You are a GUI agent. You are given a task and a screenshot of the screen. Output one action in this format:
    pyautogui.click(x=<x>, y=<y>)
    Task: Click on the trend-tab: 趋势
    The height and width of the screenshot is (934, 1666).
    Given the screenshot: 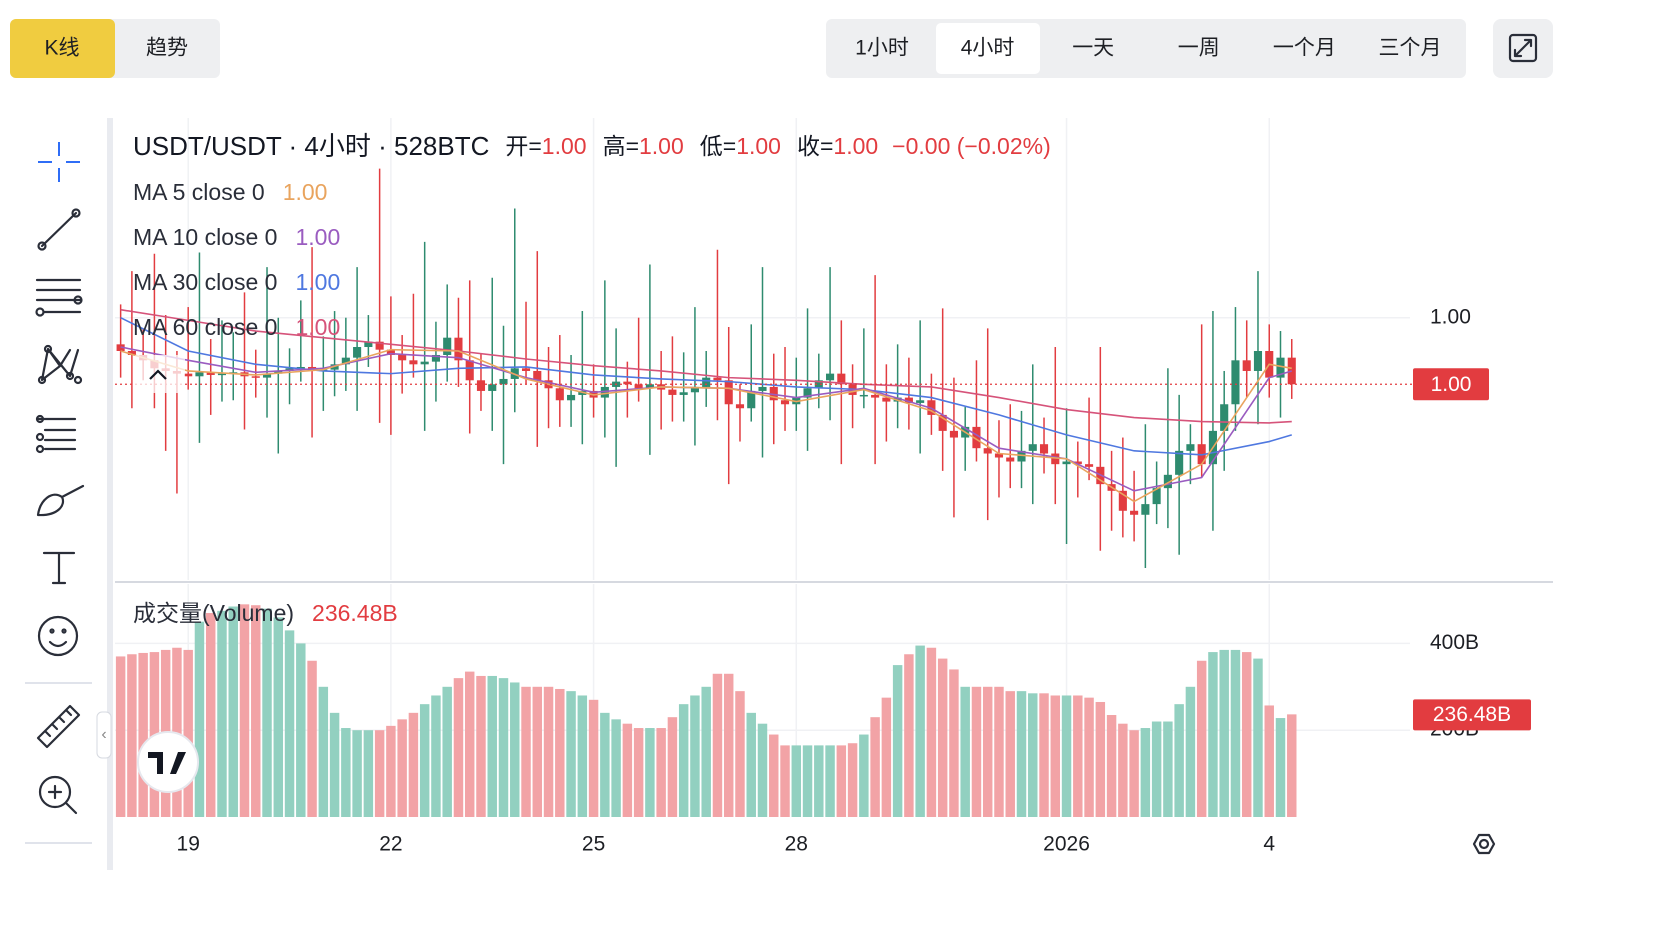 What is the action you would take?
    pyautogui.click(x=167, y=48)
    